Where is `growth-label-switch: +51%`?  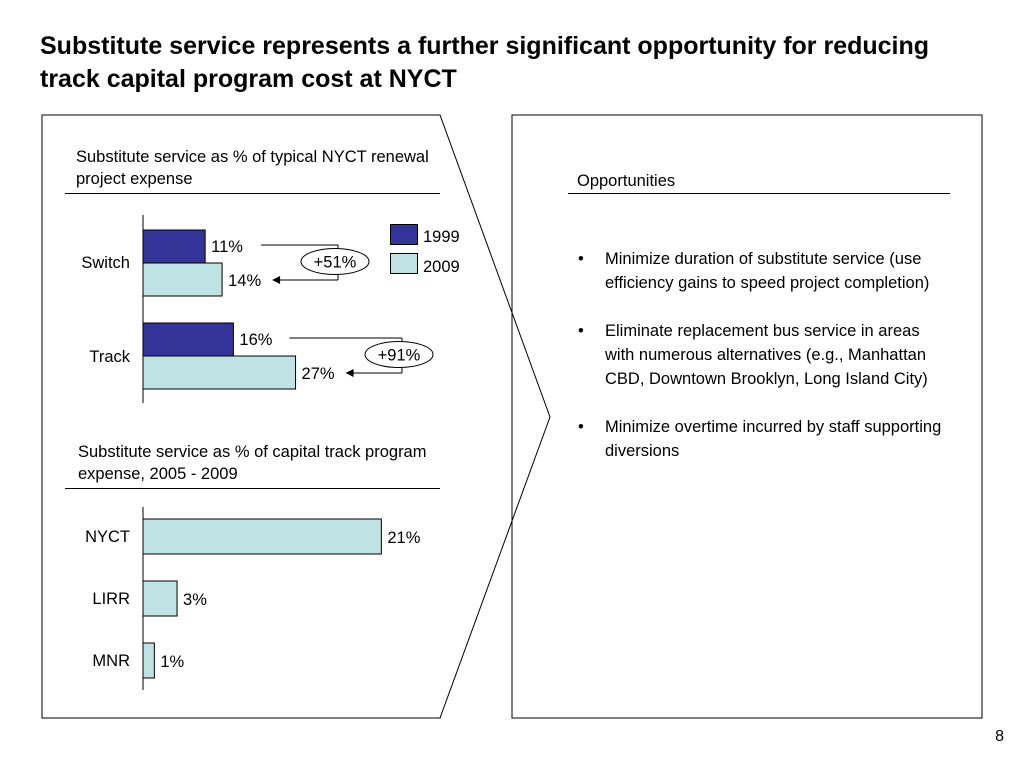
growth-label-switch: +51% is located at coordinates (335, 263).